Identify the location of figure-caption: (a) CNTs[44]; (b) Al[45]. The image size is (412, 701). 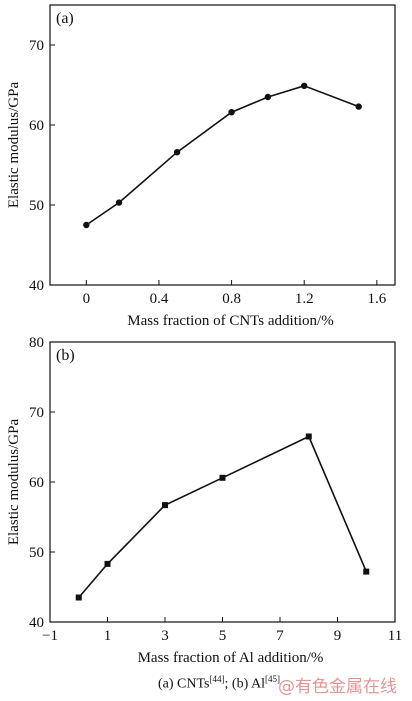
(219, 683).